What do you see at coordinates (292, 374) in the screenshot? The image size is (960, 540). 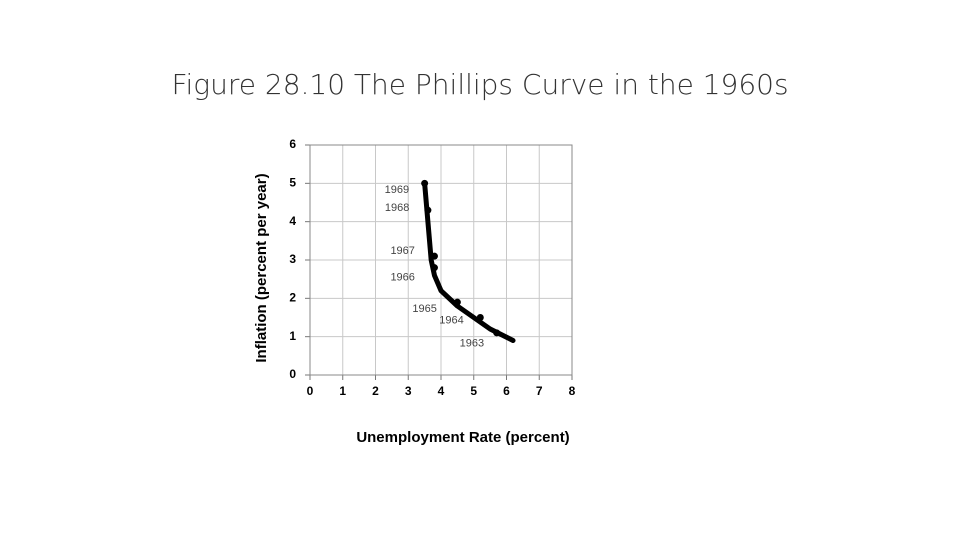 I see `y-tick-label: 0` at bounding box center [292, 374].